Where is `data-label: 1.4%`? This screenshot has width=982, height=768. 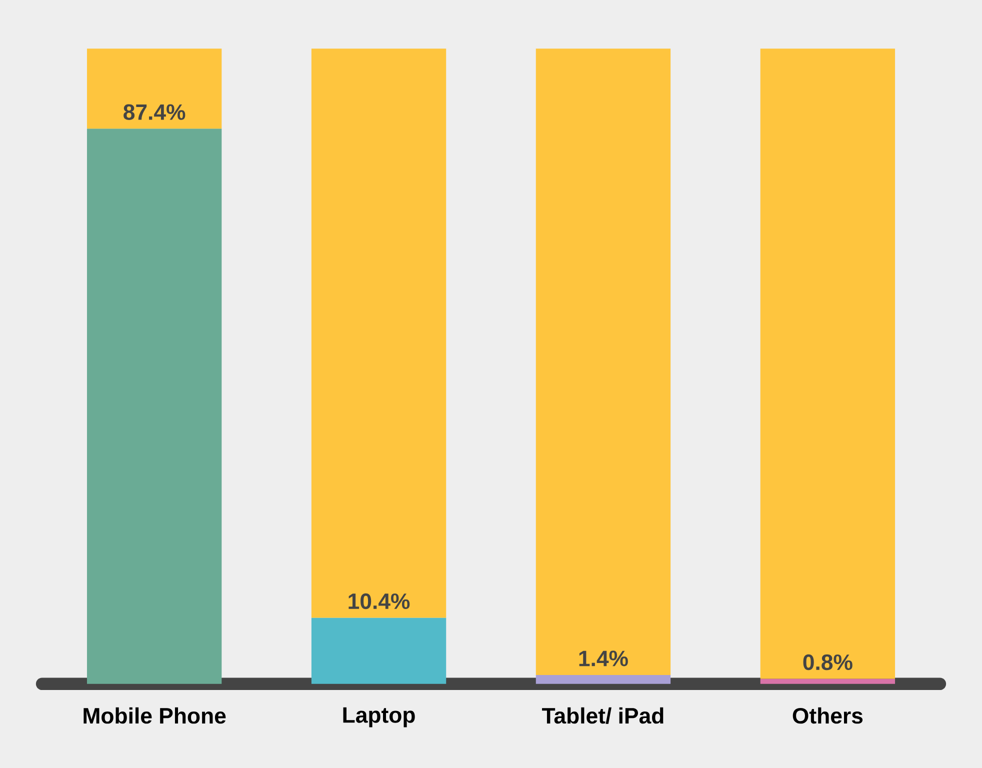 data-label: 1.4% is located at coordinates (603, 658).